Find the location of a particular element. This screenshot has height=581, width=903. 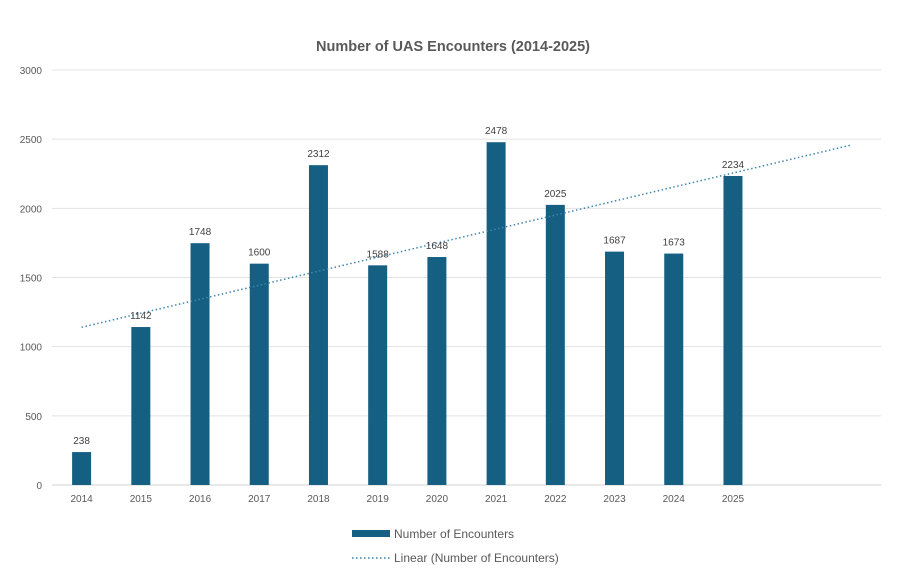

legend-swatch-bars is located at coordinates (371, 533).